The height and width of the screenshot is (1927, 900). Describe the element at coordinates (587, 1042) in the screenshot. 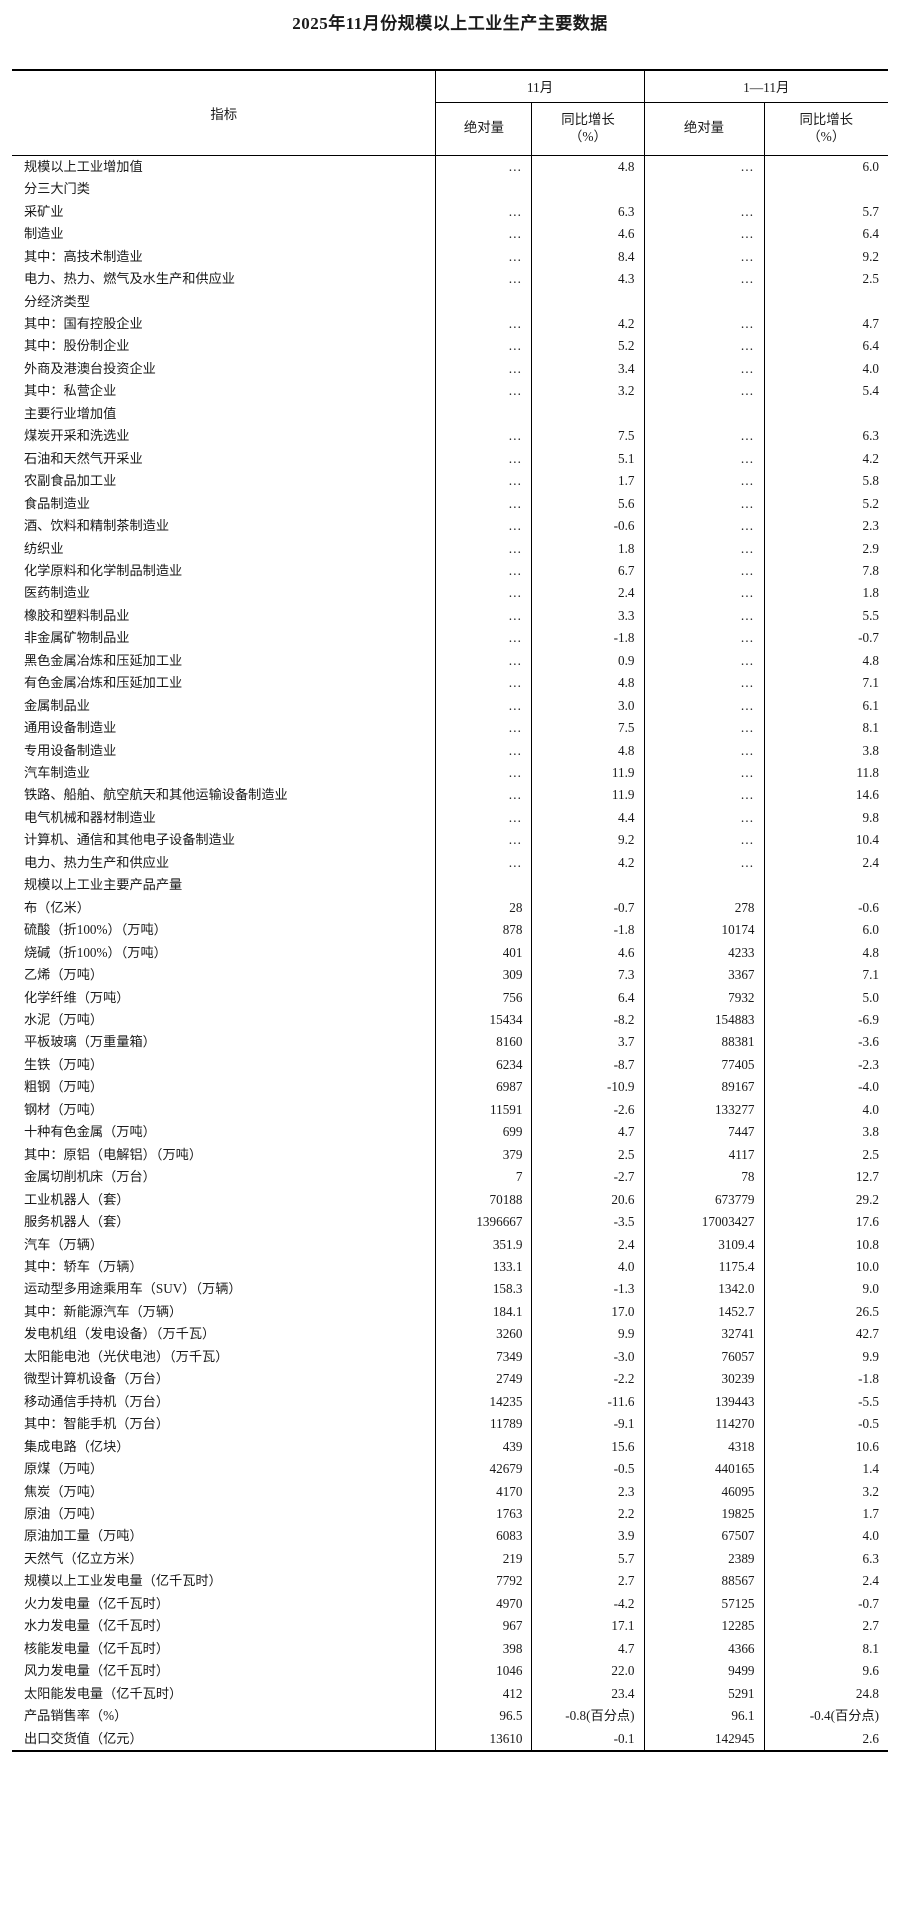

I see `cell-month-yoy: 3.7` at that location.